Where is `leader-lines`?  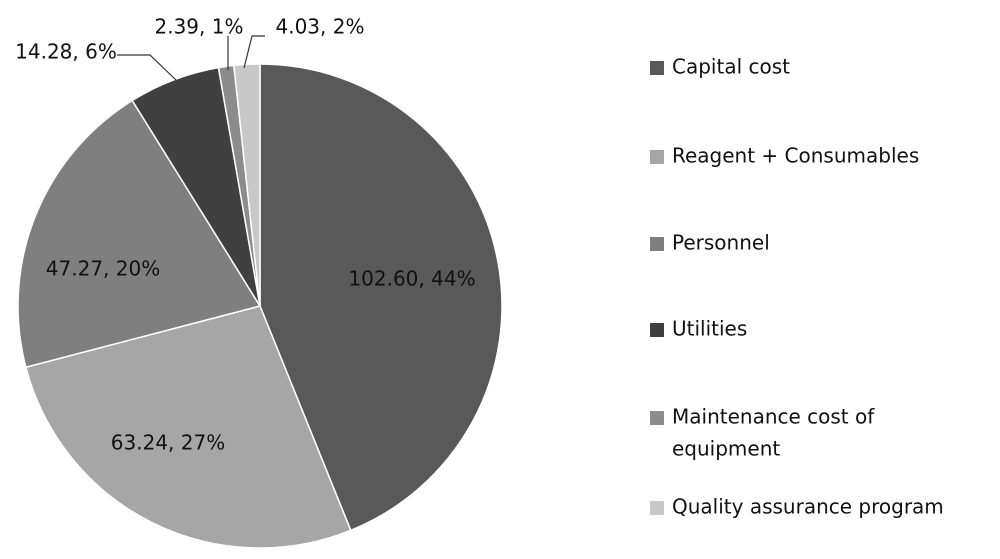
leader-lines is located at coordinates (191, 58).